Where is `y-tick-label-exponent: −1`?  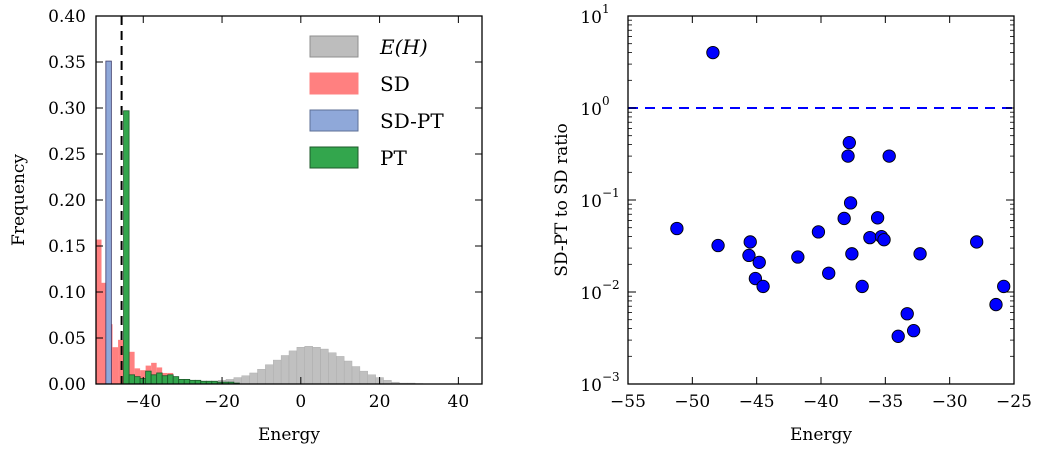
y-tick-label-exponent: −1 is located at coordinates (611, 193).